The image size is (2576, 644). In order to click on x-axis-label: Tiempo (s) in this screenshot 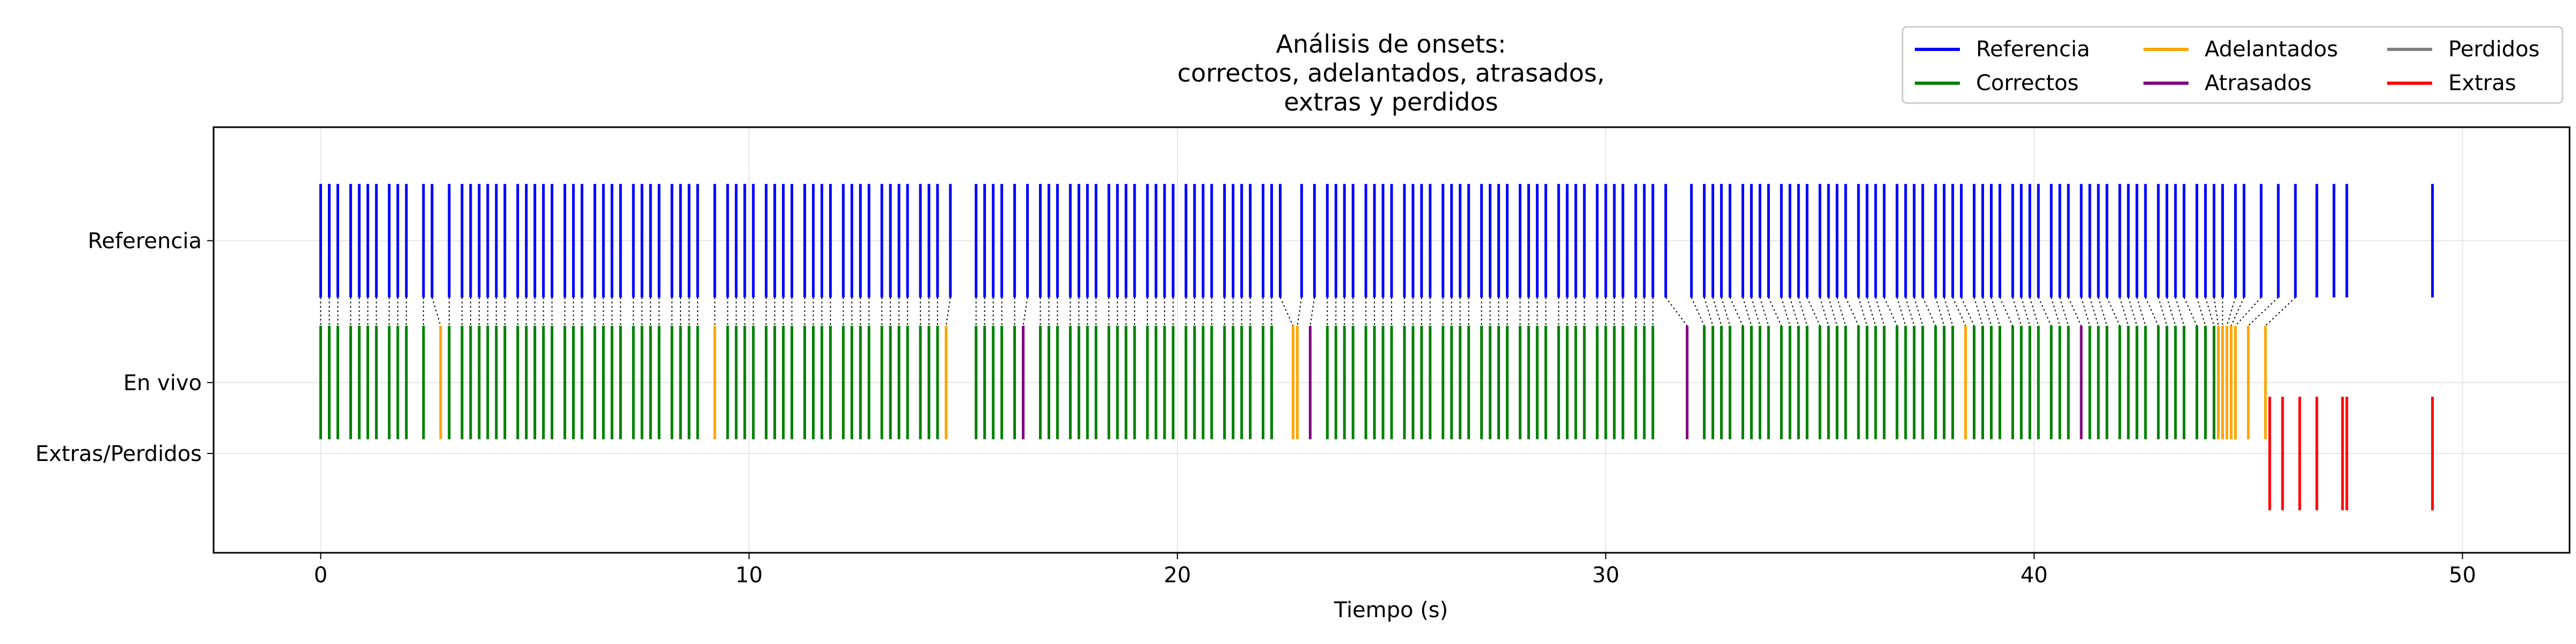, I will do `click(1391, 610)`.